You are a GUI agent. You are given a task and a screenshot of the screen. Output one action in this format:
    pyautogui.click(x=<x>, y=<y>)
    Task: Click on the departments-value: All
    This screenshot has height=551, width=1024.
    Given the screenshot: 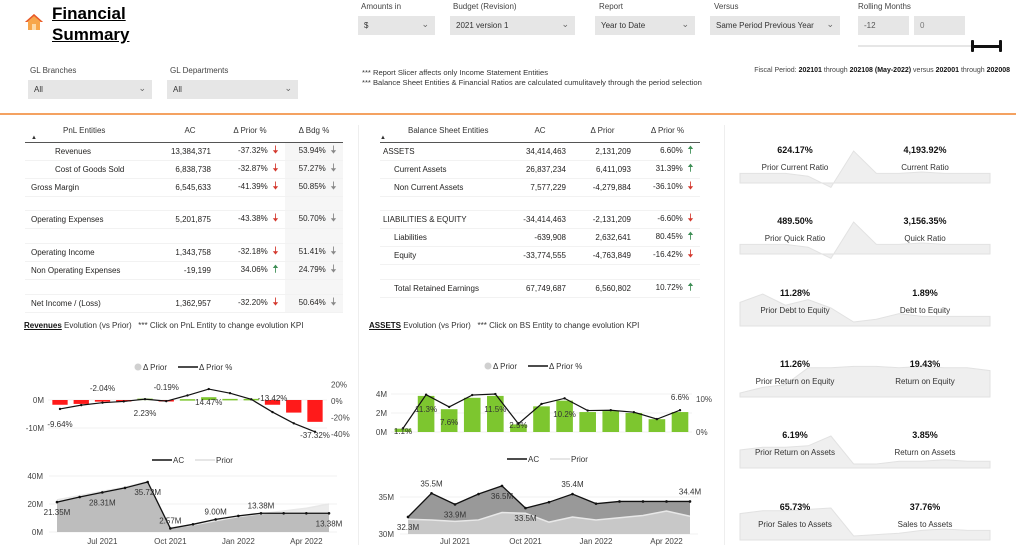 What is the action you would take?
    pyautogui.click(x=177, y=89)
    